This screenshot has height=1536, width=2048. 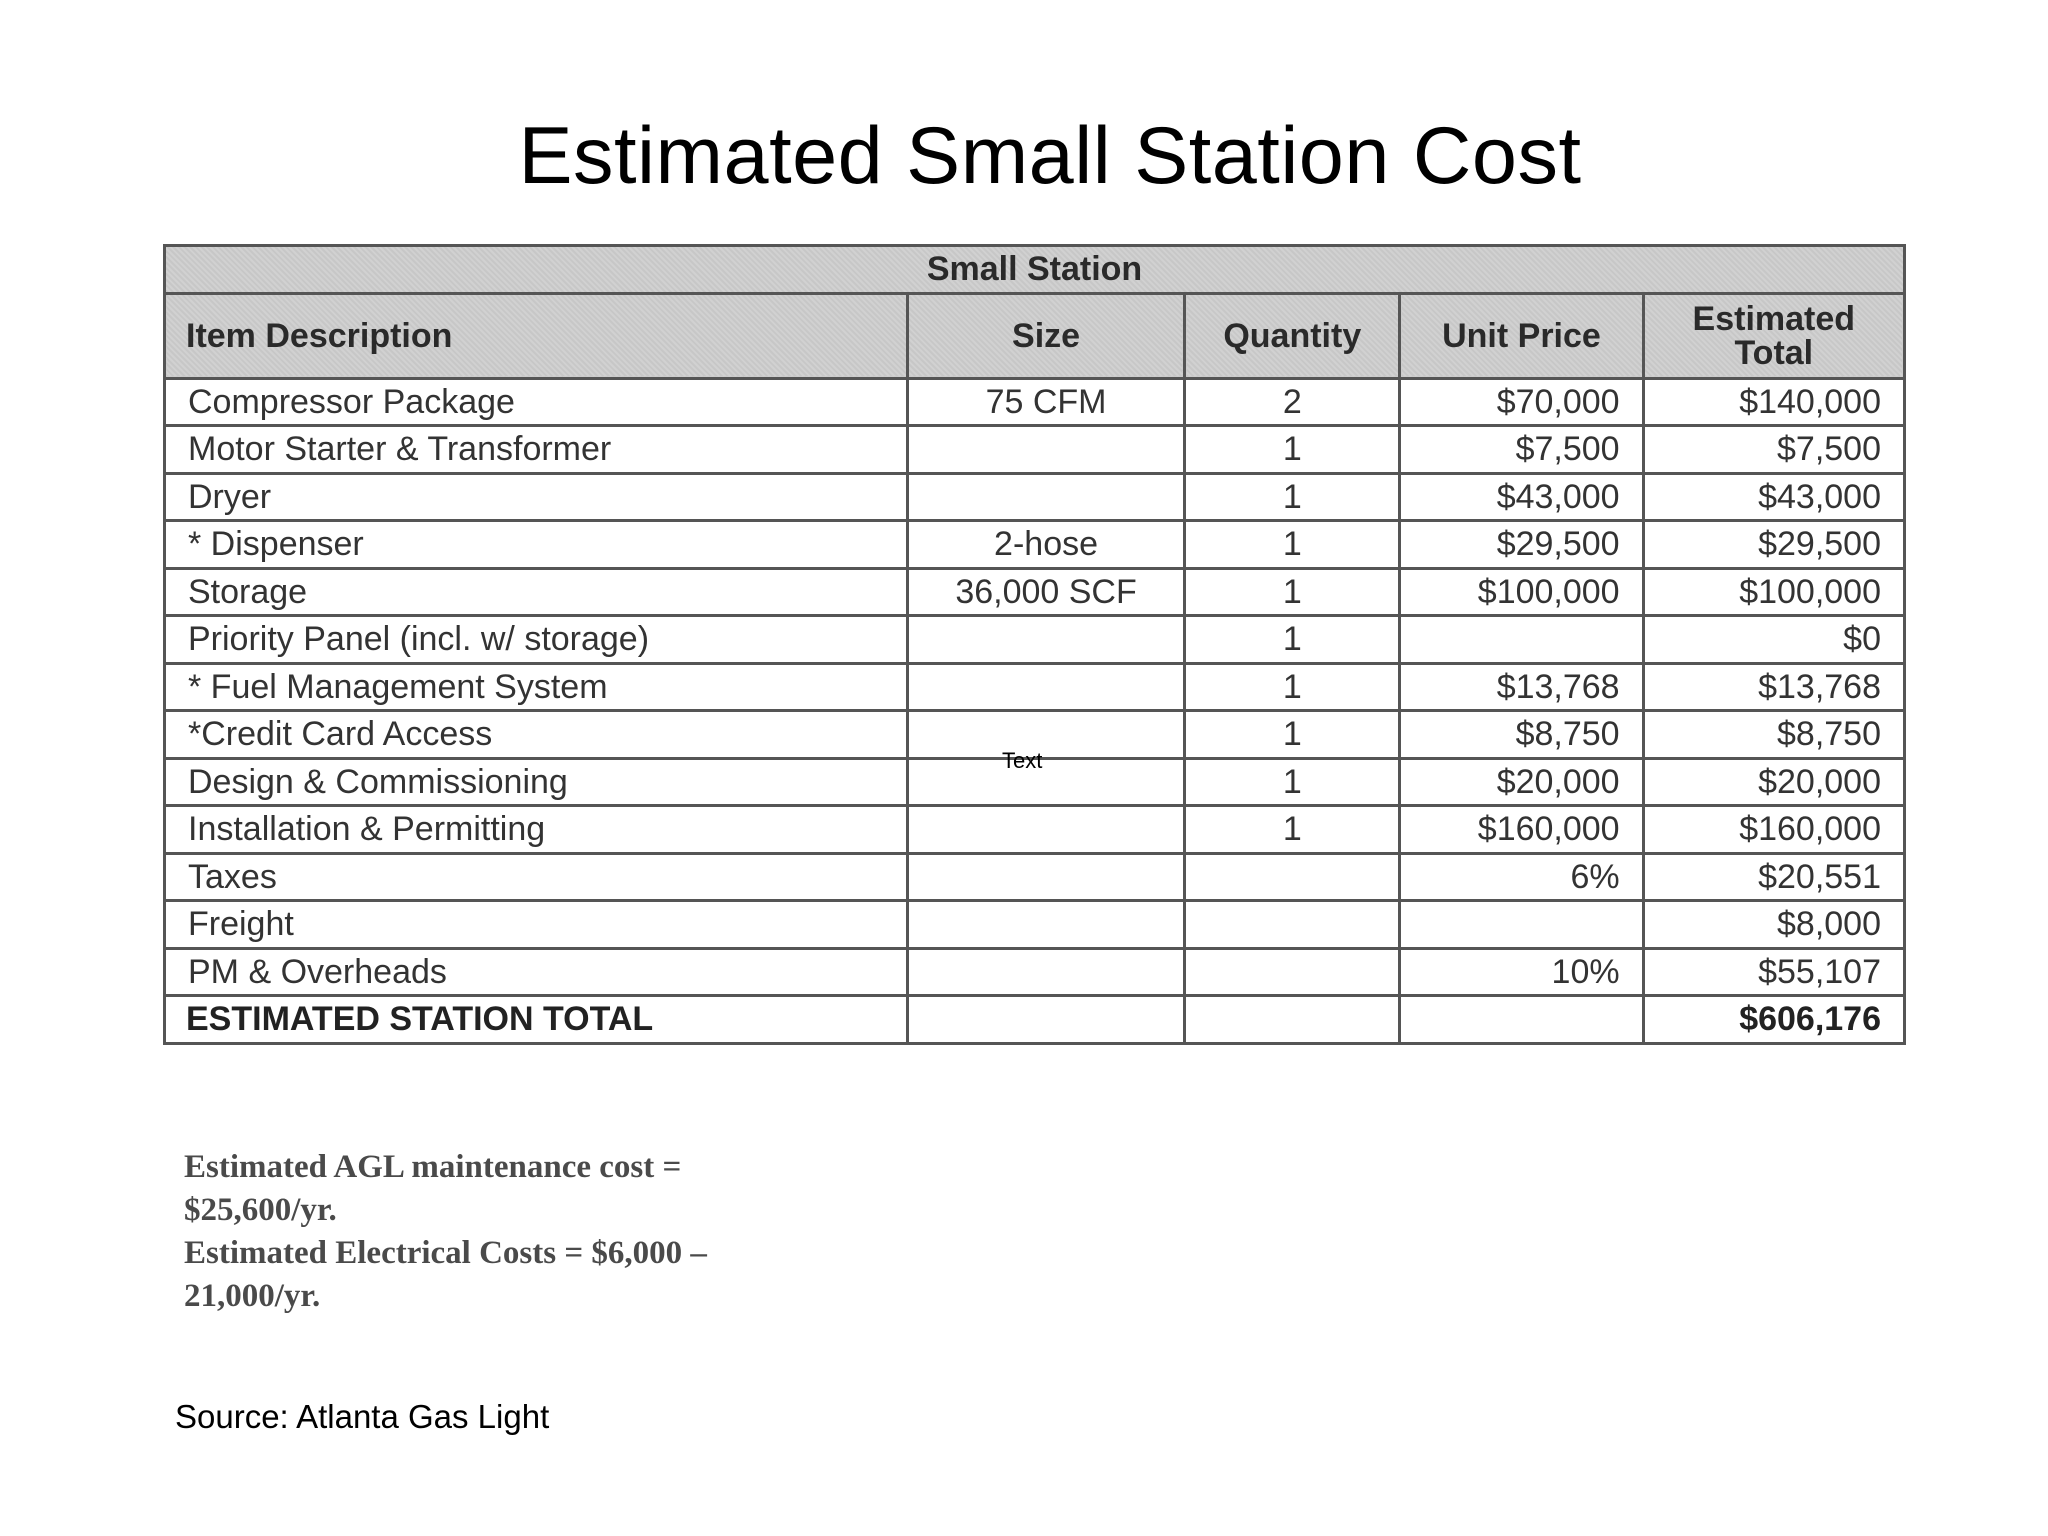 I want to click on cell-unit-price: $20,000, so click(x=1521, y=781).